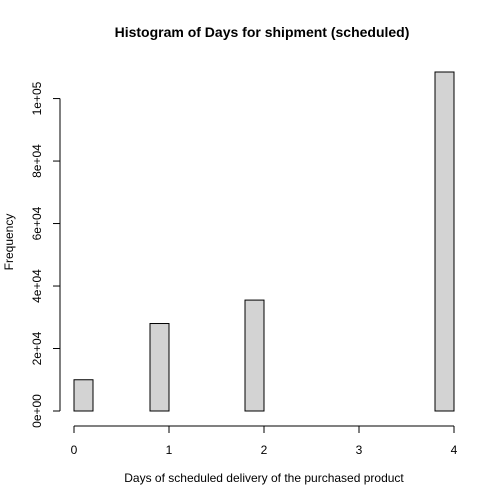 This screenshot has height=500, width=500. I want to click on x-tick-label-2: 2, so click(264, 450).